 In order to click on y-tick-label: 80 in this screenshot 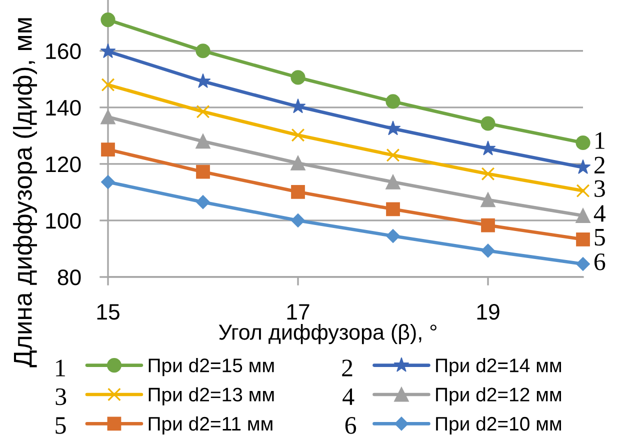, I will do `click(69, 278)`.